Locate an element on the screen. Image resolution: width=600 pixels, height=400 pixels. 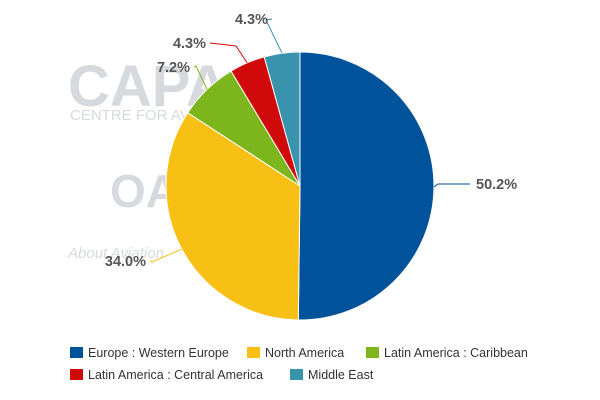
legend-item: Latin America : Central America is located at coordinates (166, 375).